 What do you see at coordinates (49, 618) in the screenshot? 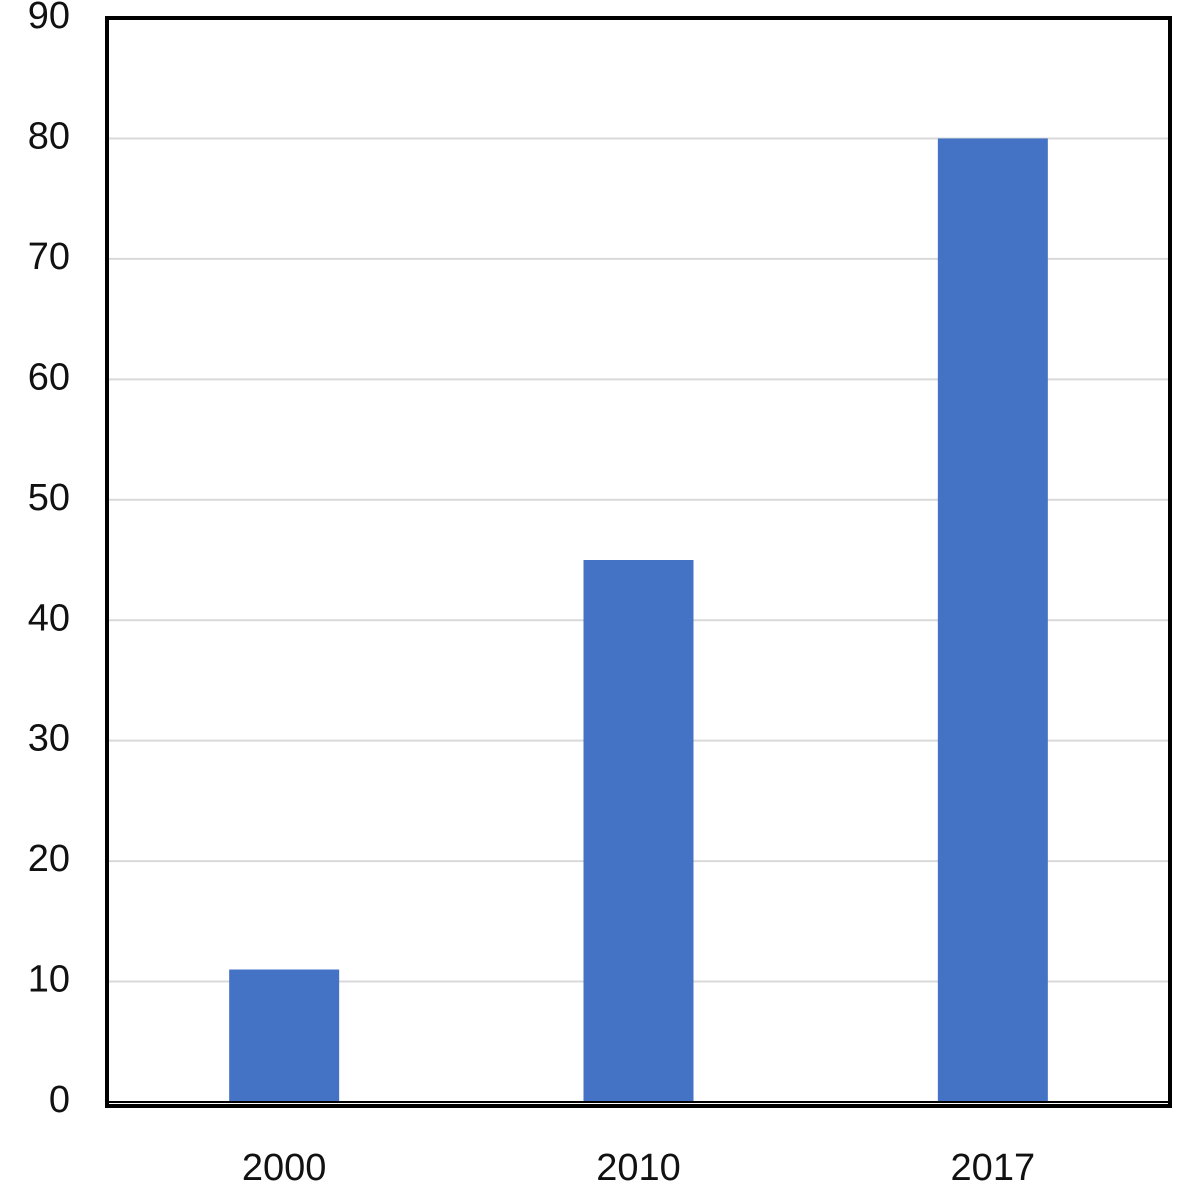
I see `y-tick-label-40: 40` at bounding box center [49, 618].